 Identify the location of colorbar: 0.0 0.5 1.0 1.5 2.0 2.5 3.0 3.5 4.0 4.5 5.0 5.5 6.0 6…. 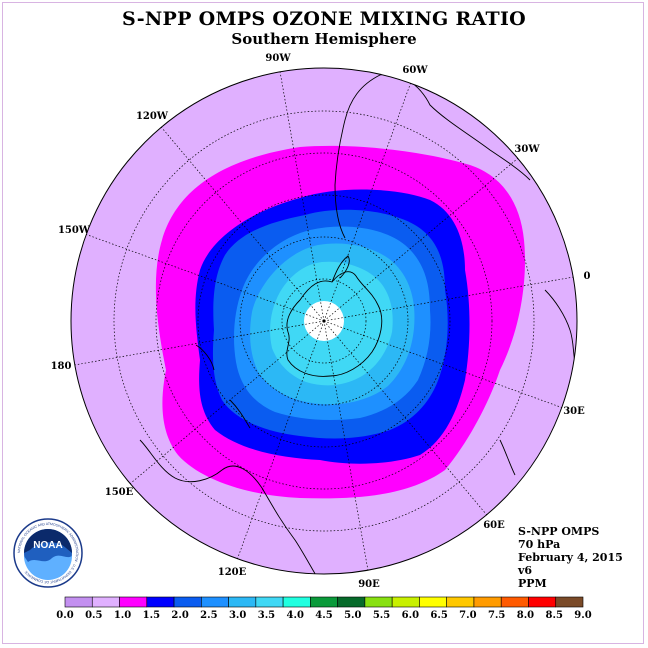
(324, 608).